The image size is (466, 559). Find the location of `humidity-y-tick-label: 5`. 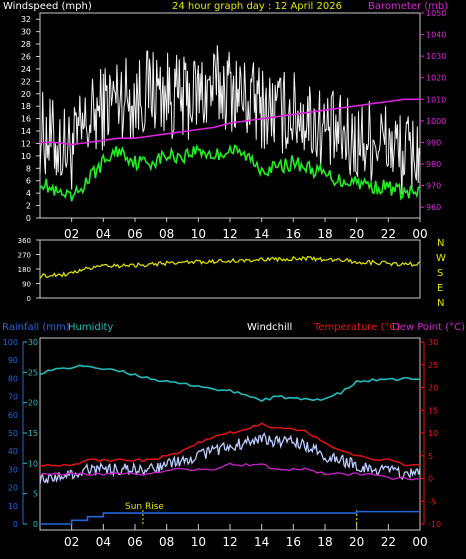

humidity-y-tick-label: 5 is located at coordinates (35, 494).